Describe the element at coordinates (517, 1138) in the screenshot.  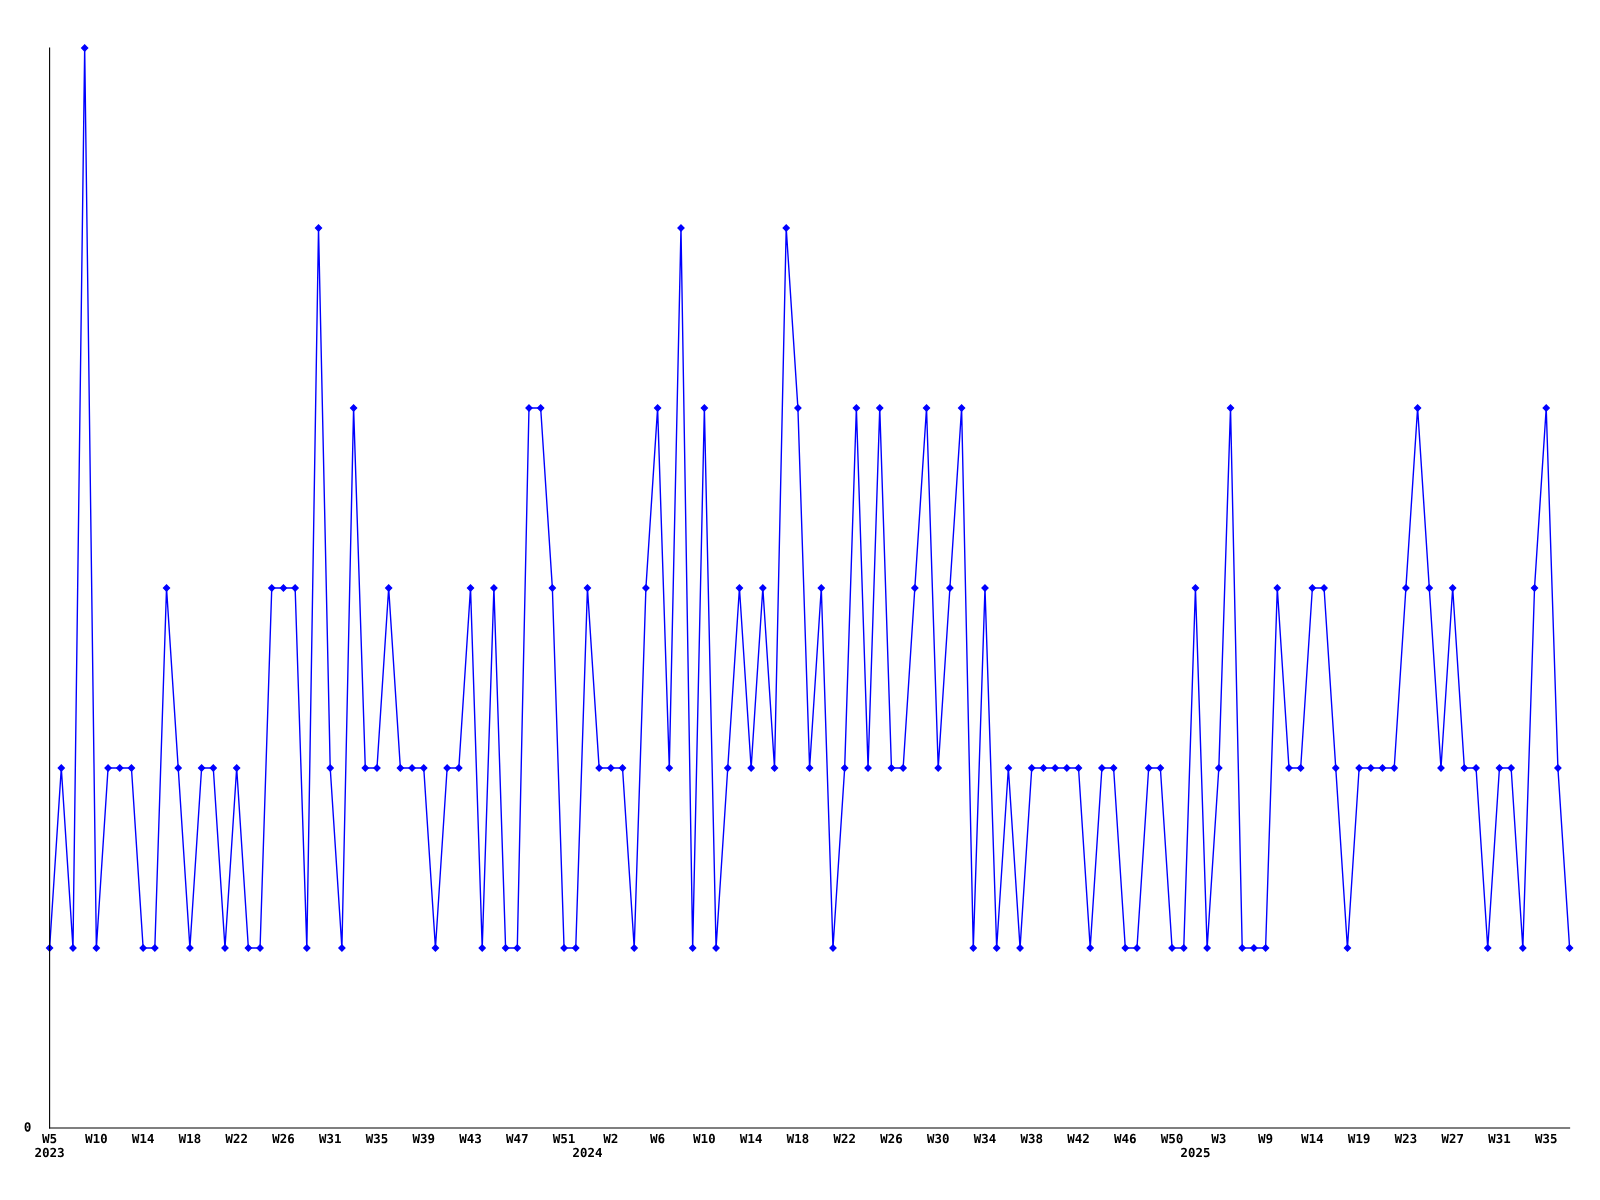
I see `x-tick-label: W47` at that location.